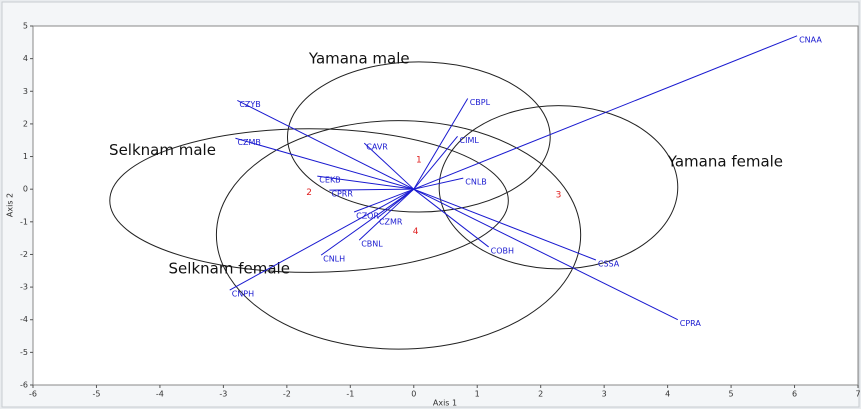 The image size is (861, 409). What do you see at coordinates (10, 205) in the screenshot?
I see `y-axis-label: Axis 2` at bounding box center [10, 205].